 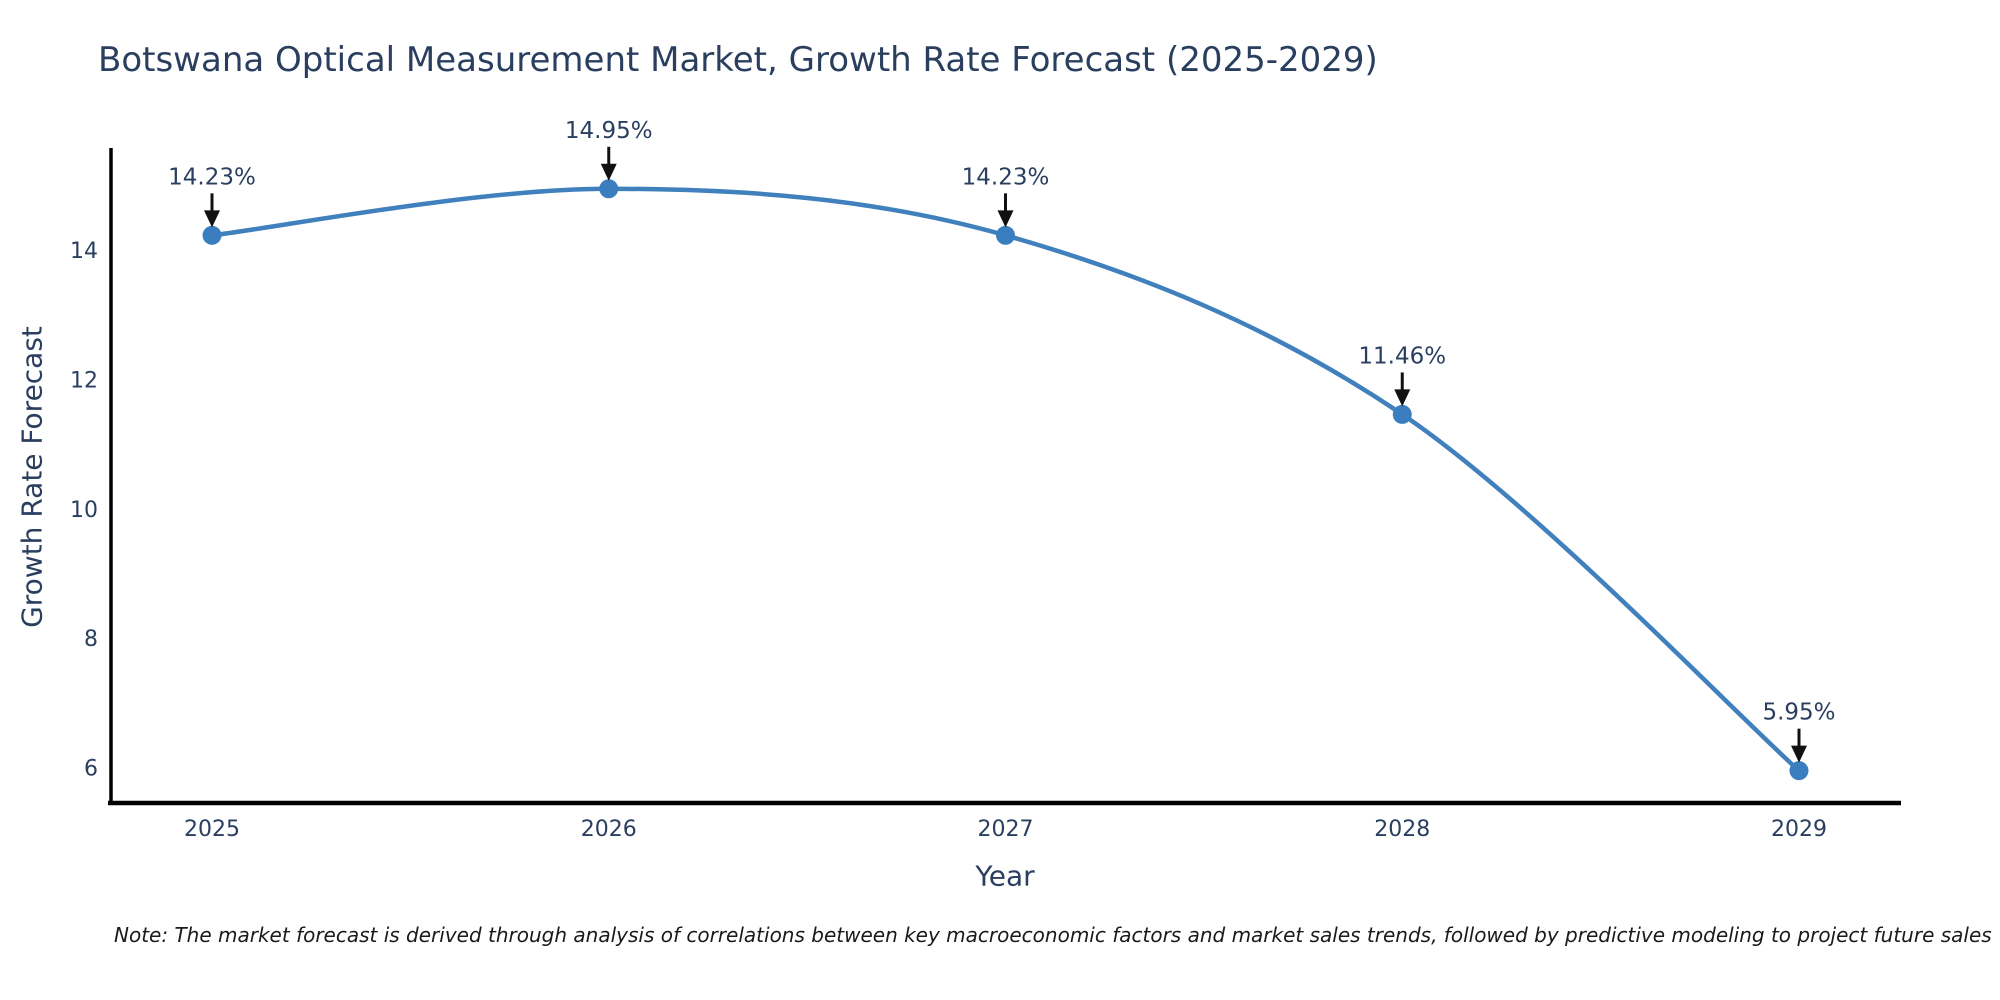 I want to click on y-tick-label: 8, so click(x=91, y=639).